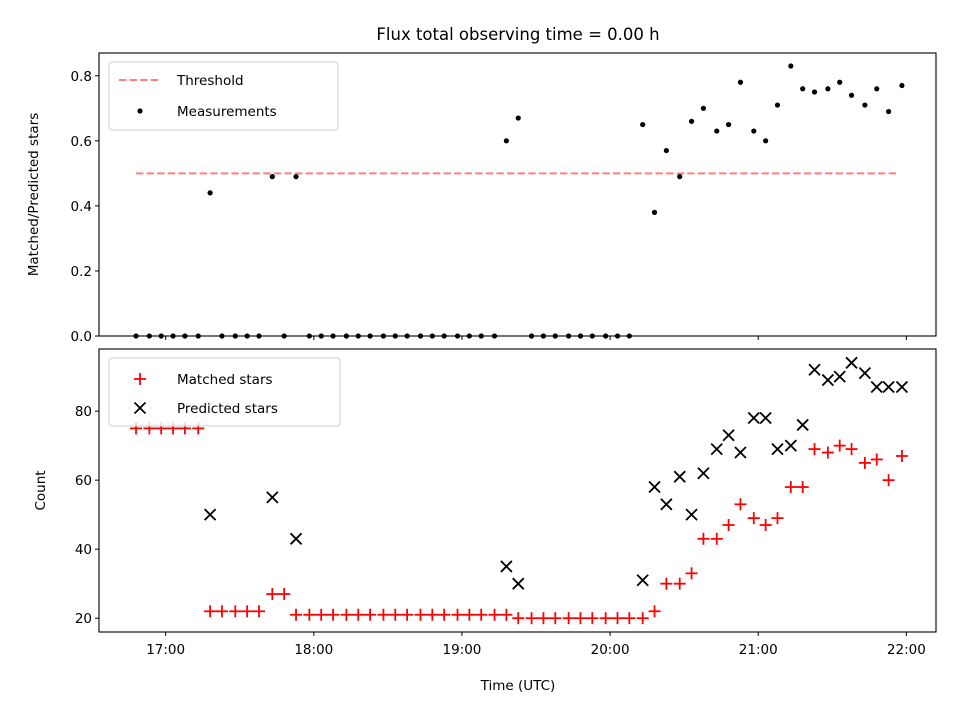  I want to click on chart-title: Flux total observing time = 0.00 h, so click(517, 34).